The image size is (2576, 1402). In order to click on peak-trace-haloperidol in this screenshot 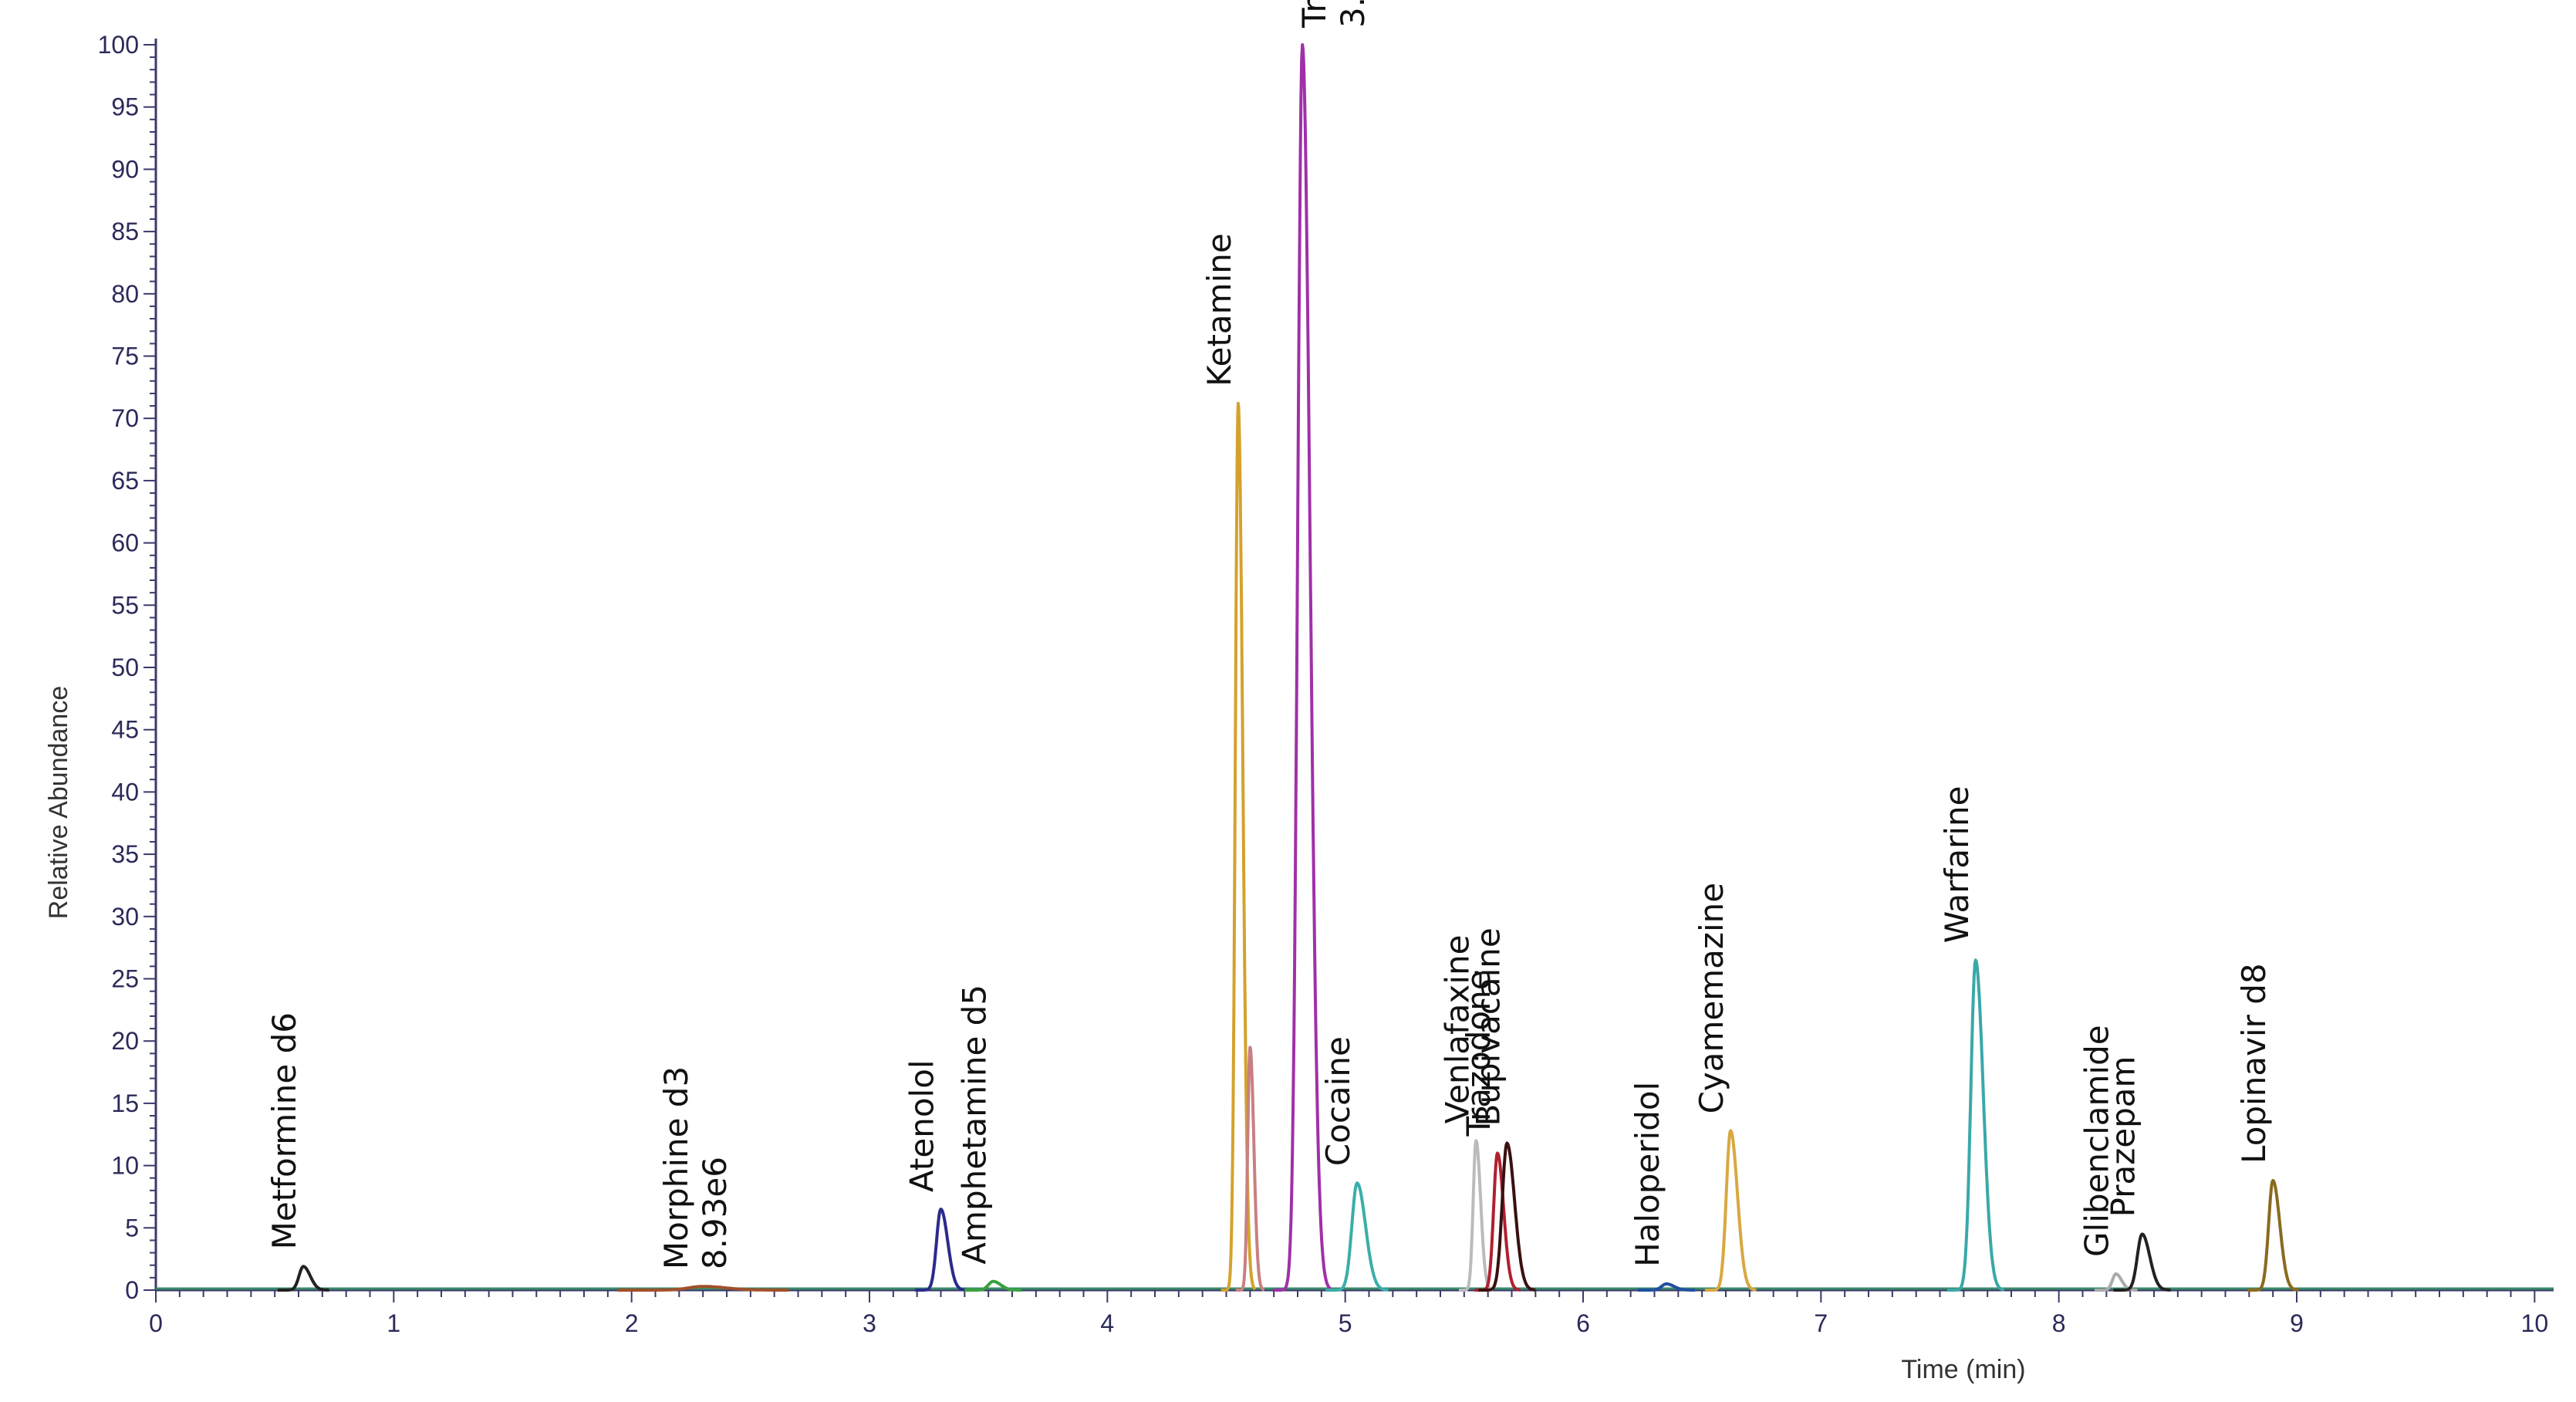, I will do `click(1666, 1287)`.